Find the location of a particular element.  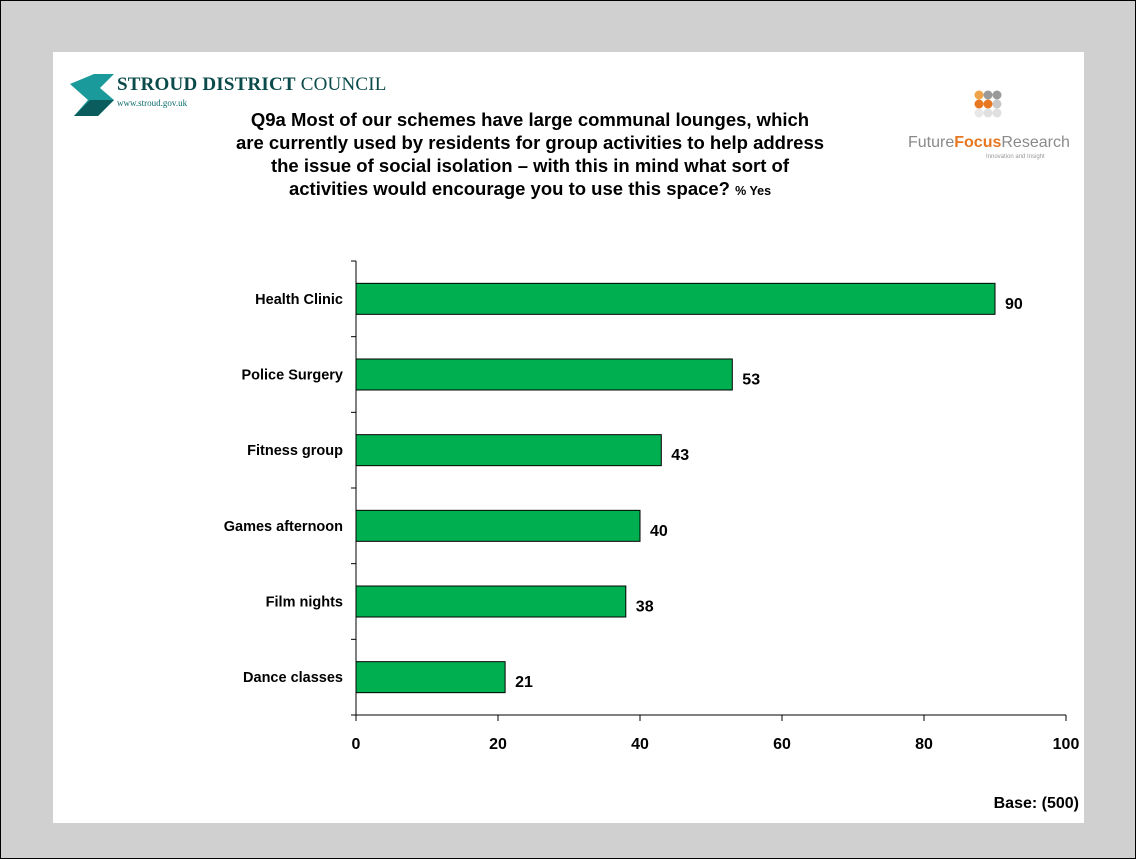

org-url: www.stroud.gov.uk is located at coordinates (152, 103).